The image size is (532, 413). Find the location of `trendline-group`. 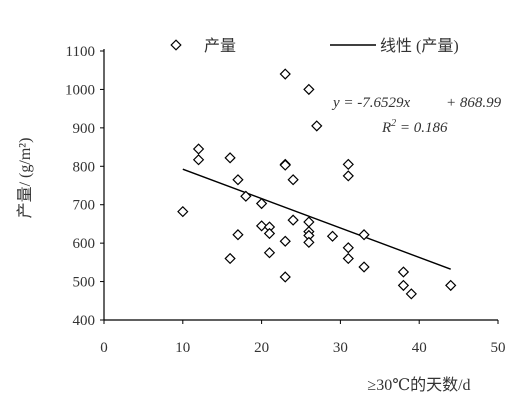

trendline-group is located at coordinates (316, 219).